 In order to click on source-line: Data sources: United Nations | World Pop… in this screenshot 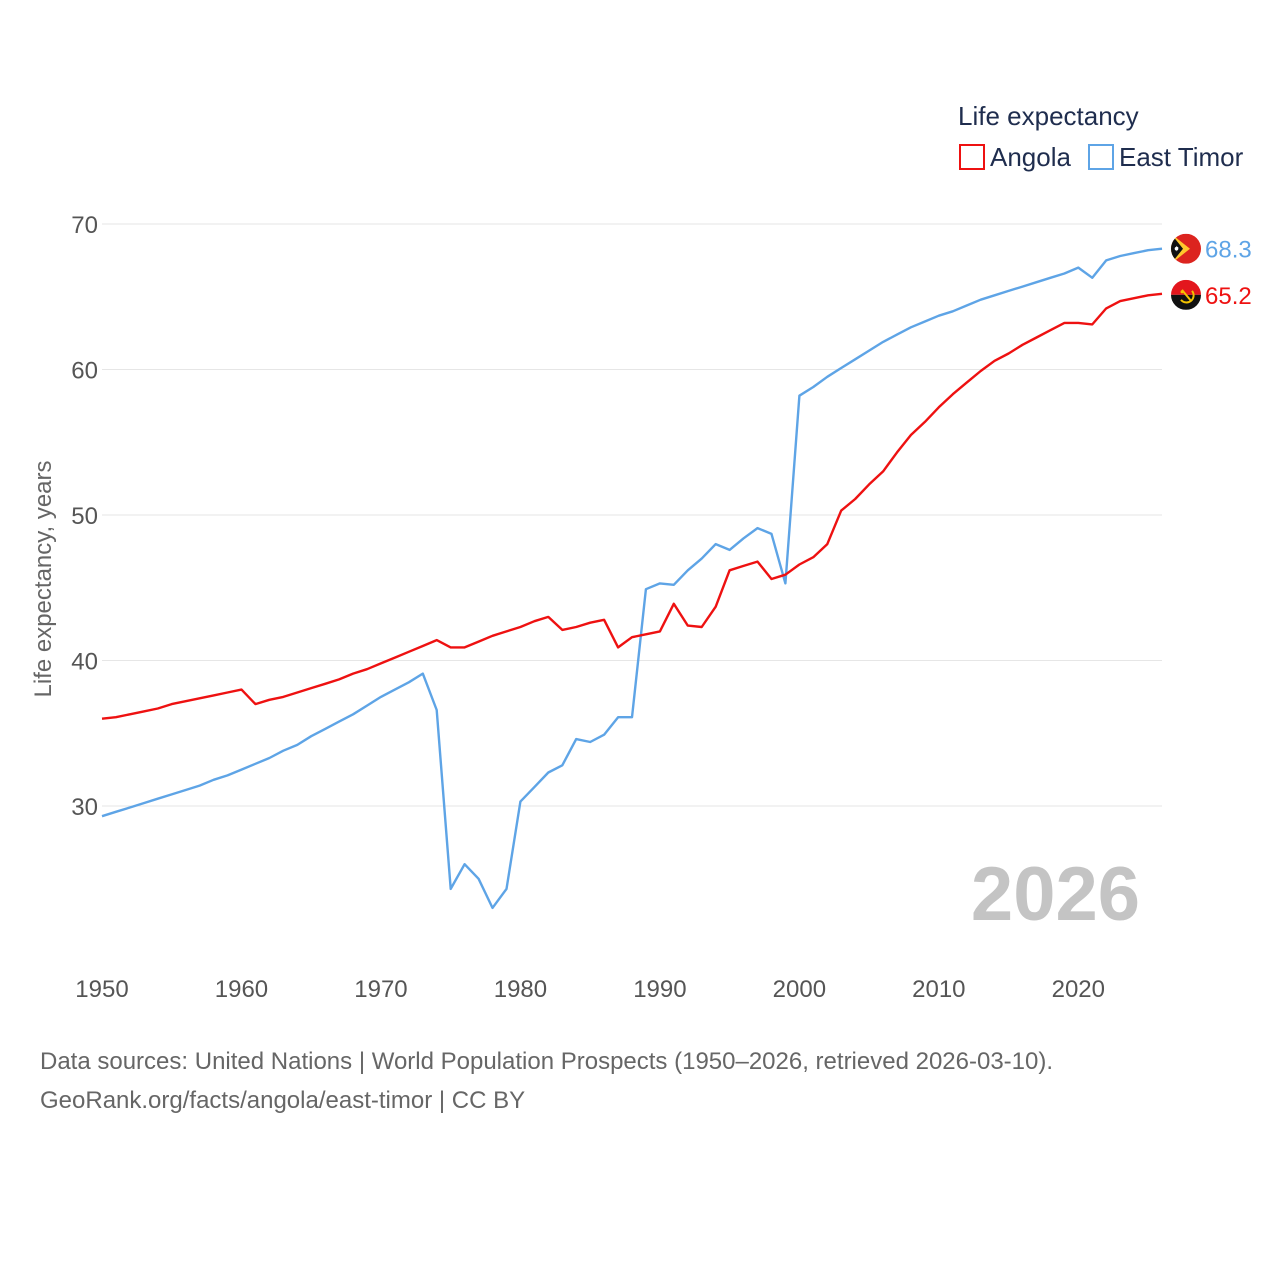, I will do `click(547, 1061)`.